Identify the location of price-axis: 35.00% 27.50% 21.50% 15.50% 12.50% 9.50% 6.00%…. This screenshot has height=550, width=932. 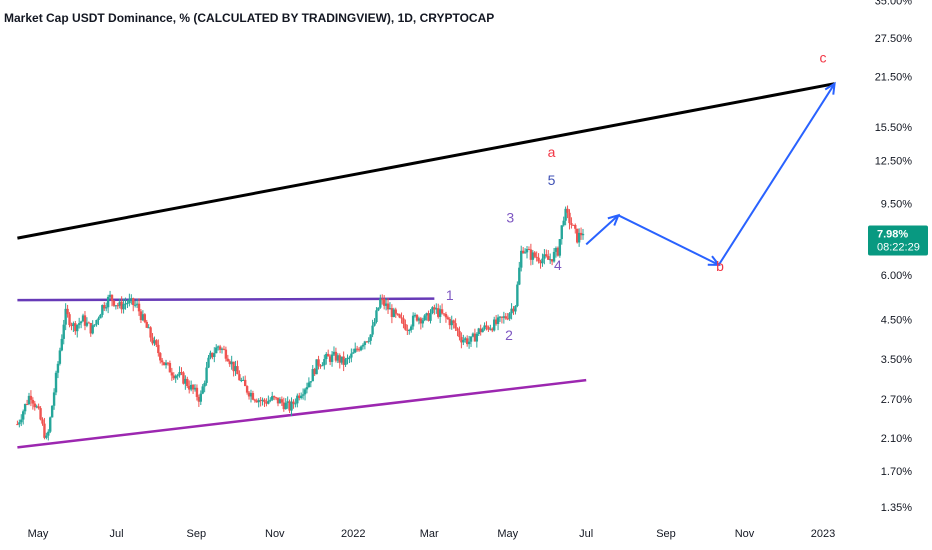
(894, 257).